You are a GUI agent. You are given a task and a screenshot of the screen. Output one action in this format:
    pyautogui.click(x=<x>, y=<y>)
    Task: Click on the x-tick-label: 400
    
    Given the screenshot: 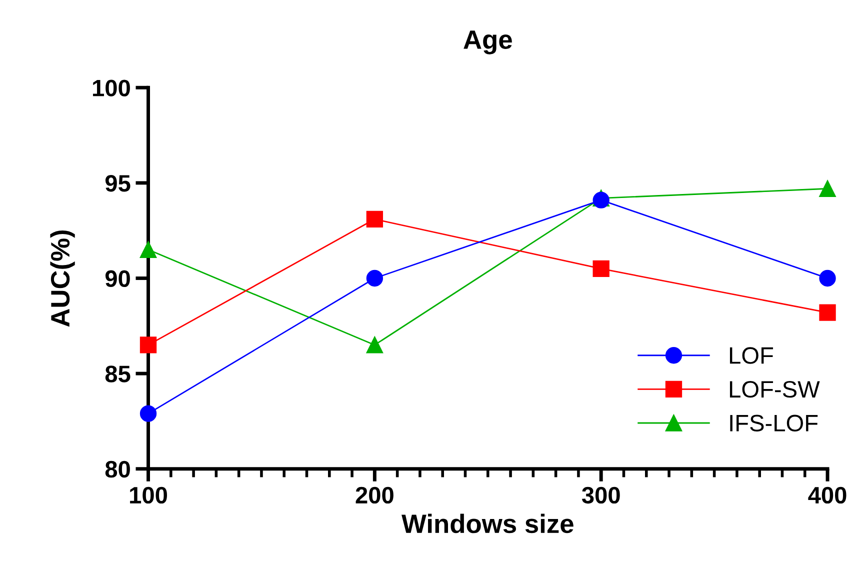 What is the action you would take?
    pyautogui.click(x=827, y=495)
    